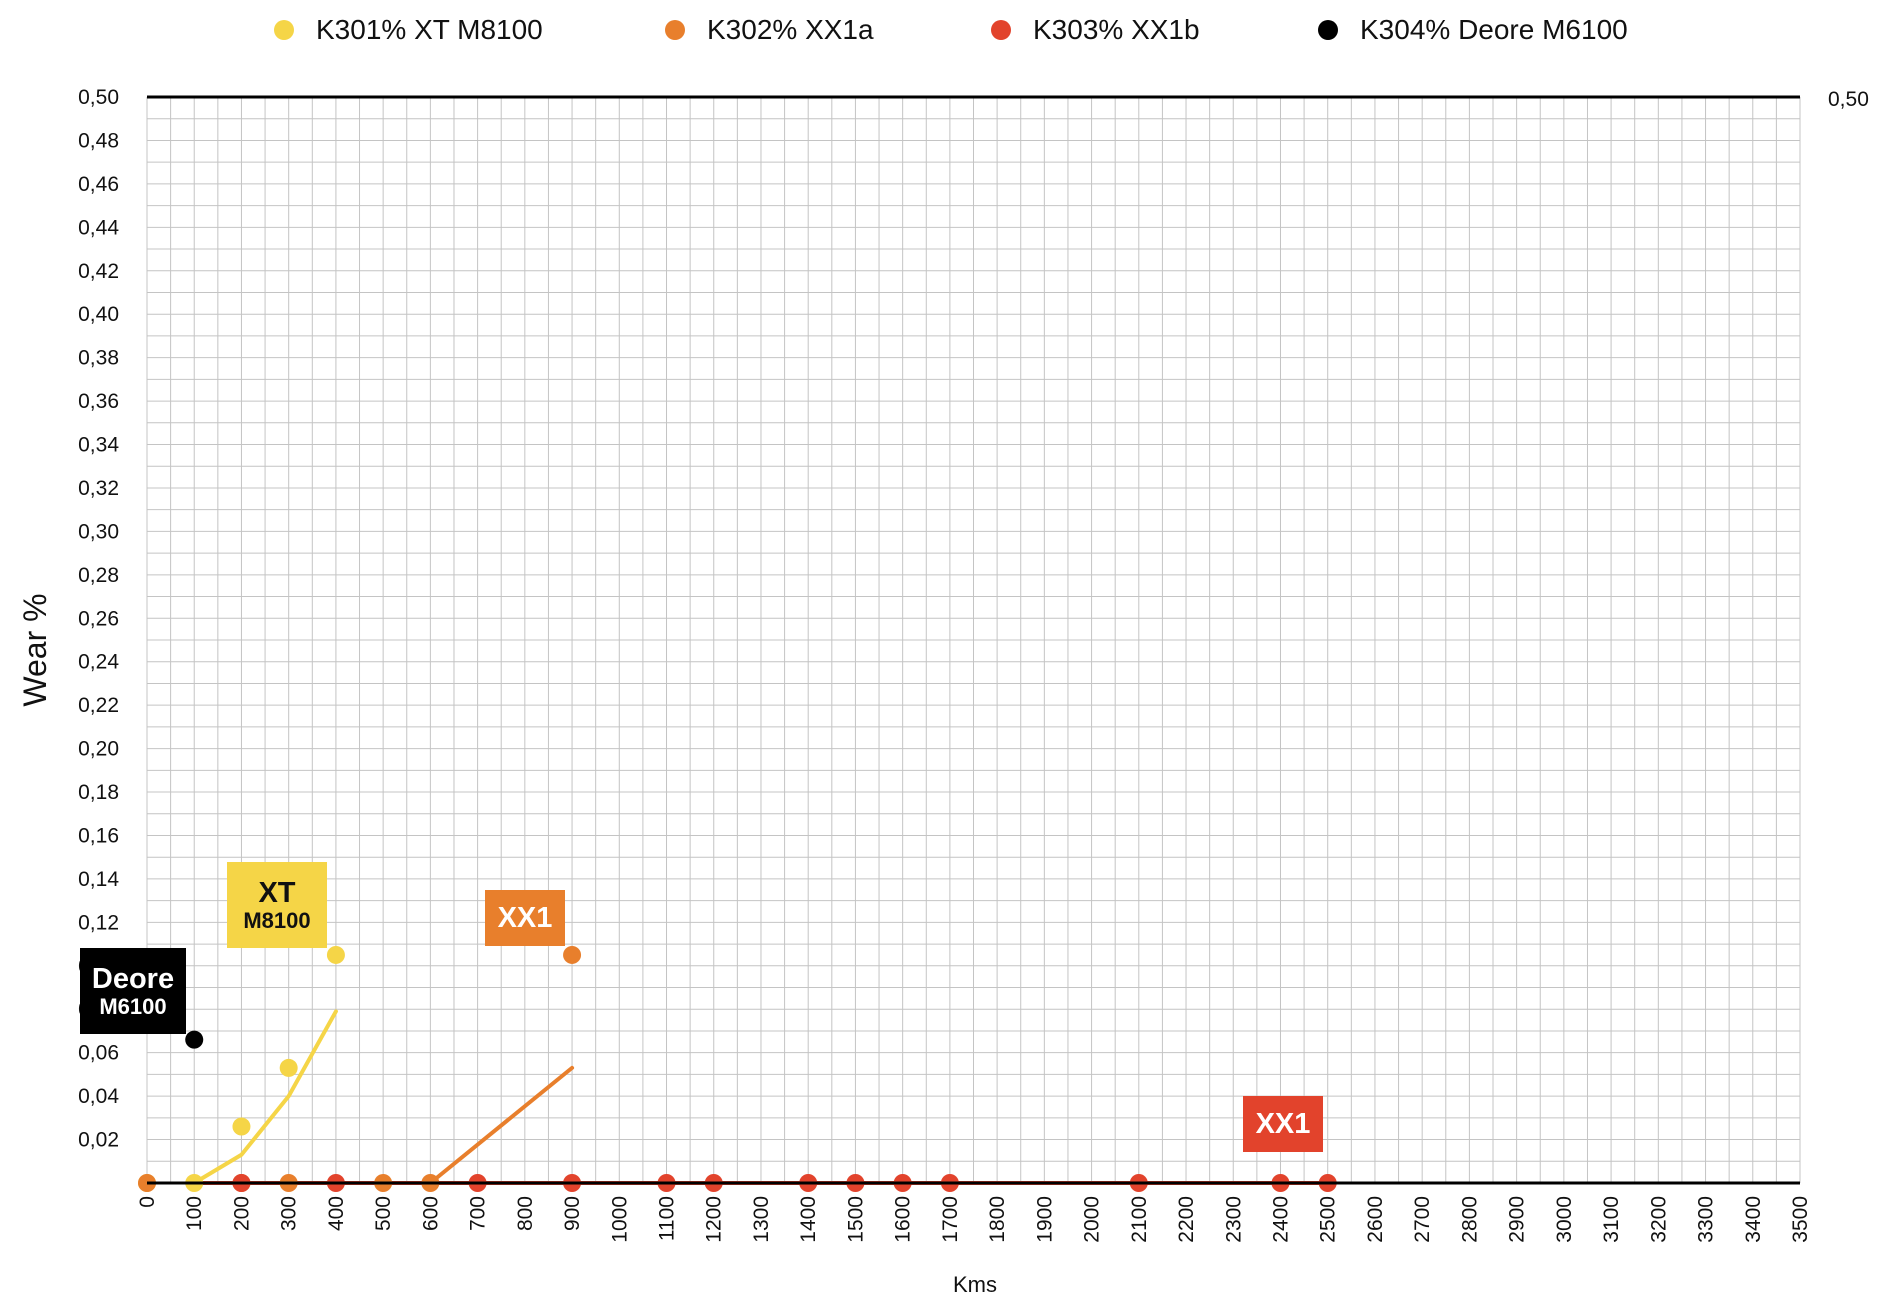  Describe the element at coordinates (1186, 1219) in the screenshot. I see `x-tick-label: 2200` at that location.